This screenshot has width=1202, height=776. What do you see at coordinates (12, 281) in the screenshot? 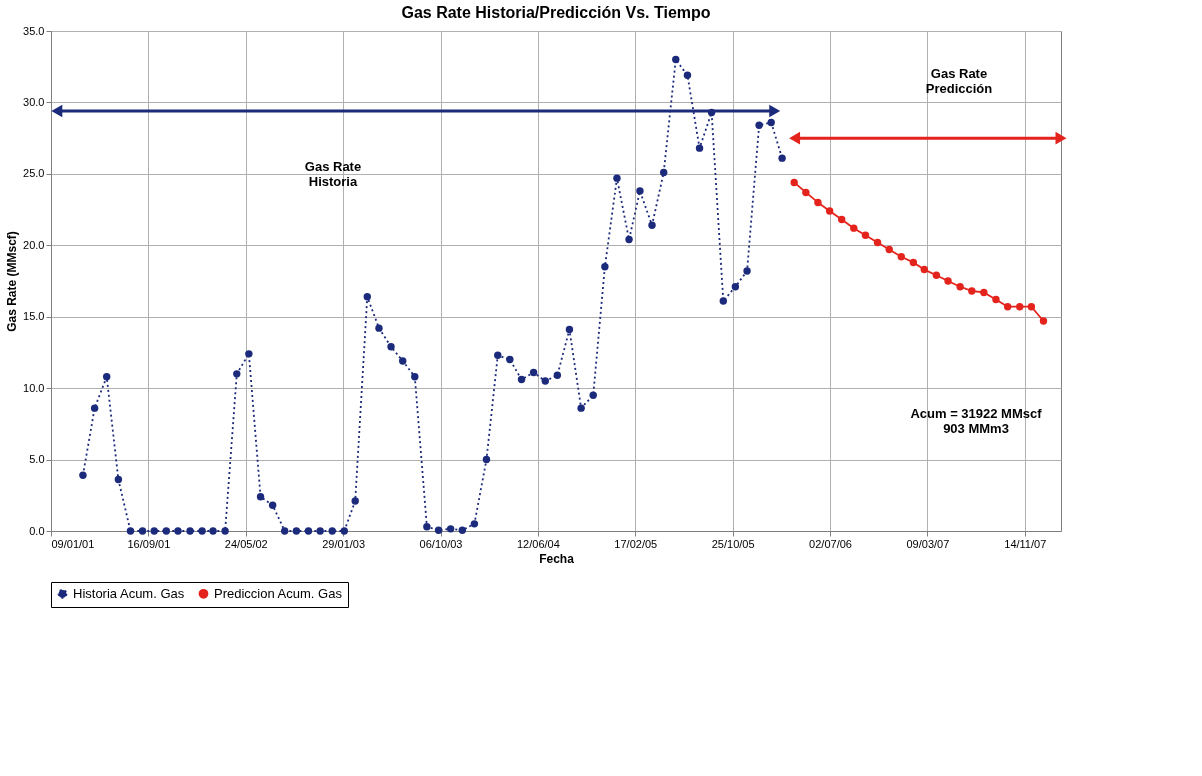
I see `y-axis-title: Gas Rate (MMscf)` at bounding box center [12, 281].